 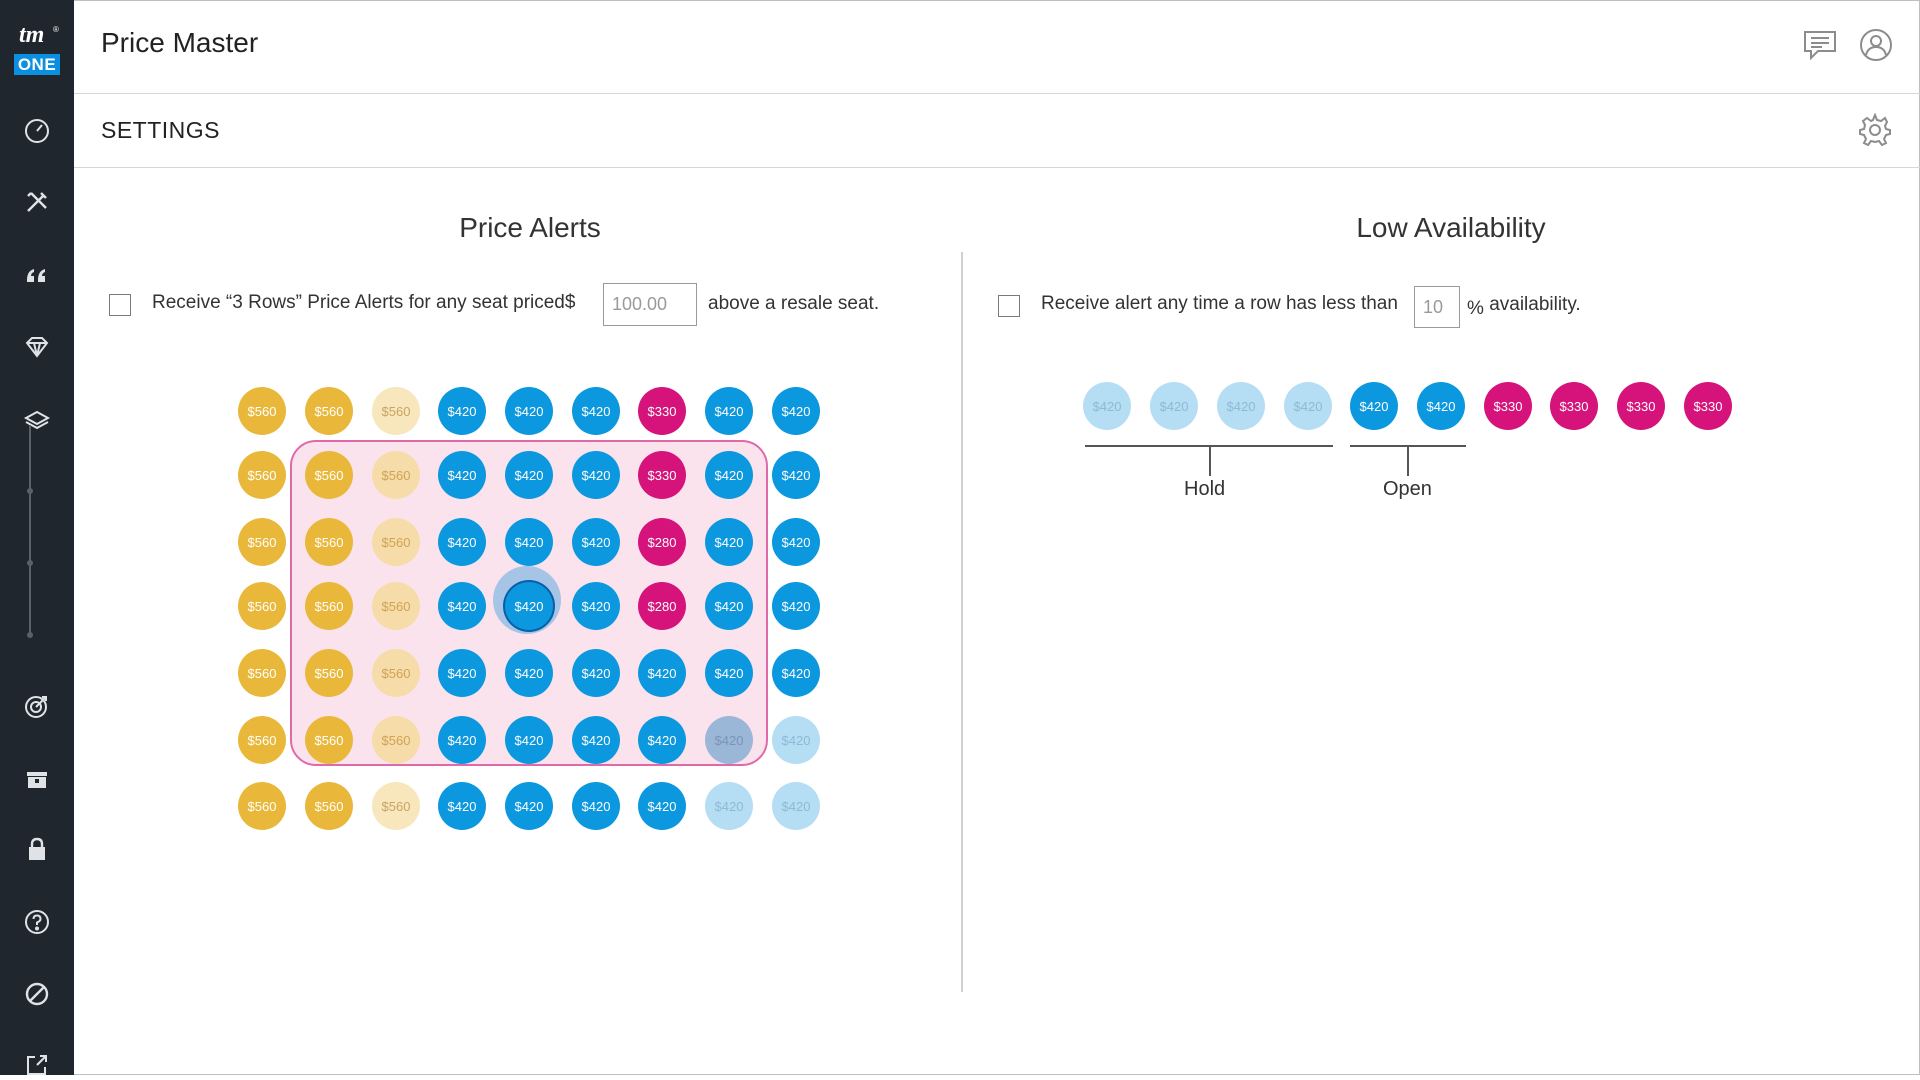 I want to click on quote-icon, so click(x=37, y=275).